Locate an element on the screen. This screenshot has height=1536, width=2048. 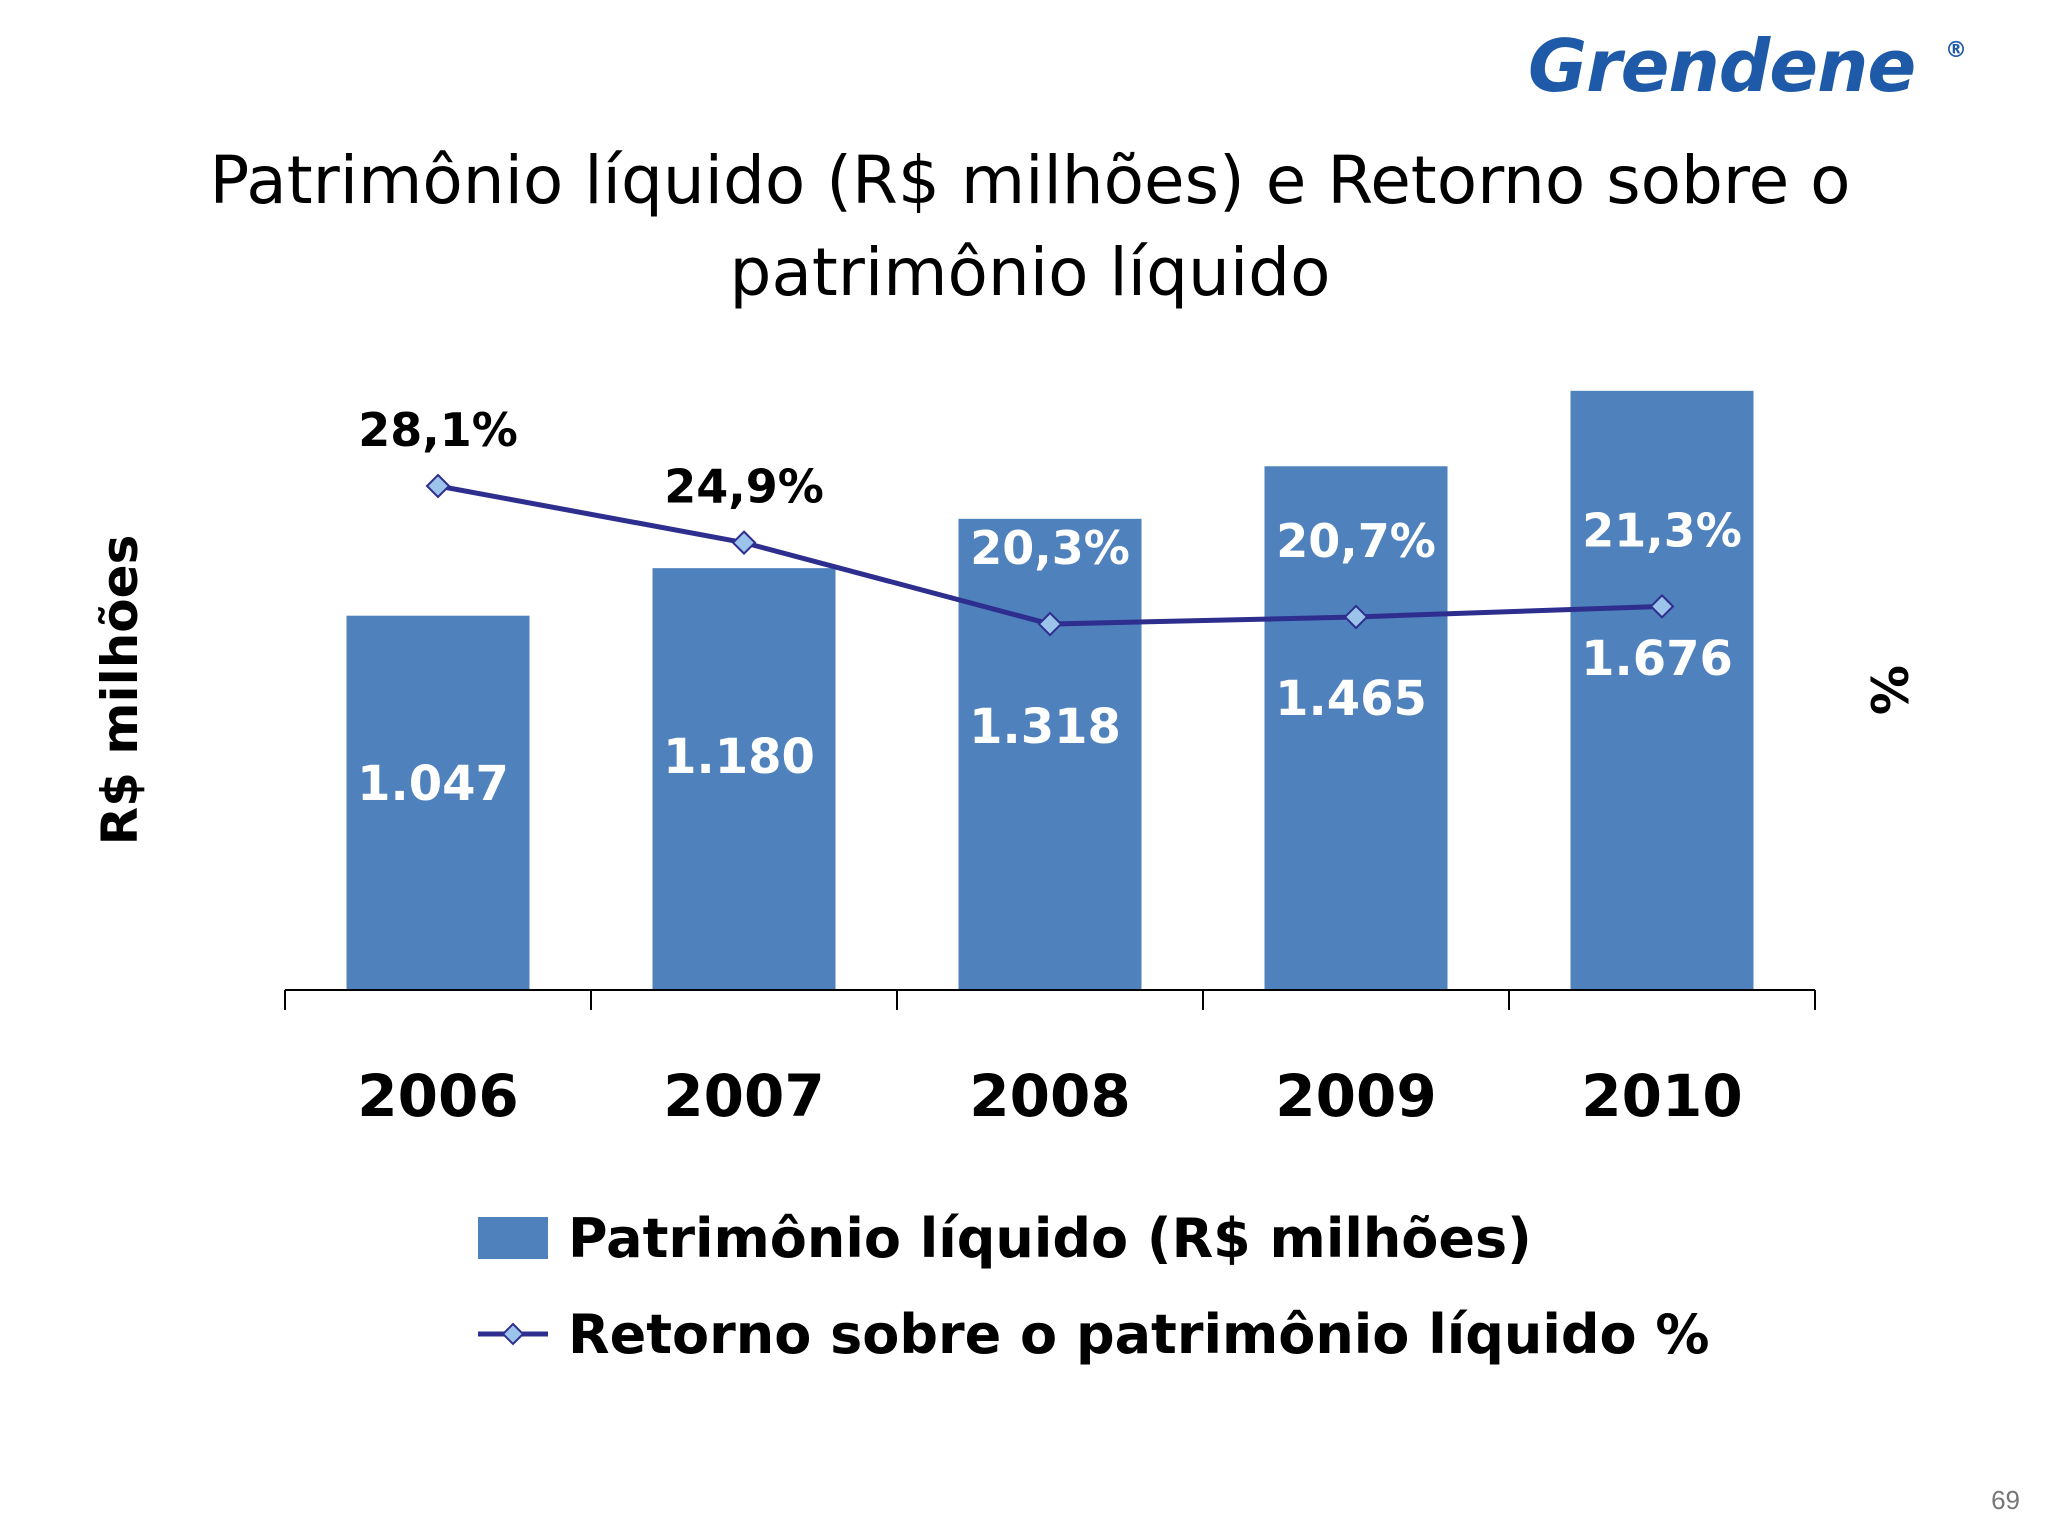
x-tick-label-2006: 2006 is located at coordinates (437, 1096).